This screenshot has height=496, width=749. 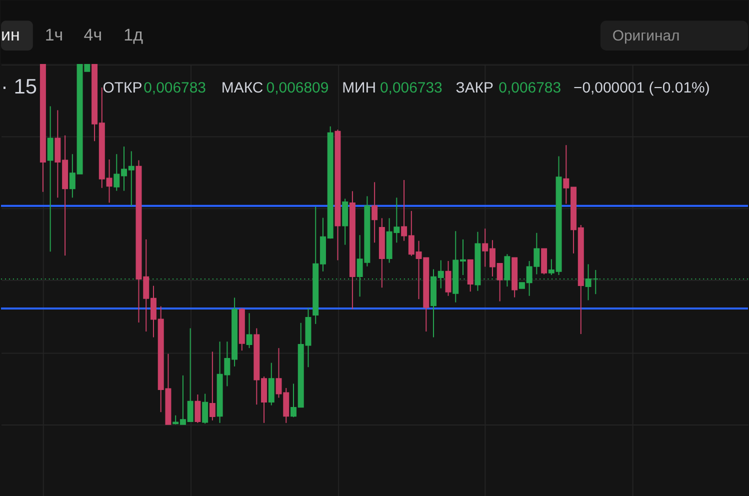 What do you see at coordinates (19, 86) in the screenshot?
I see `text: · 15` at bounding box center [19, 86].